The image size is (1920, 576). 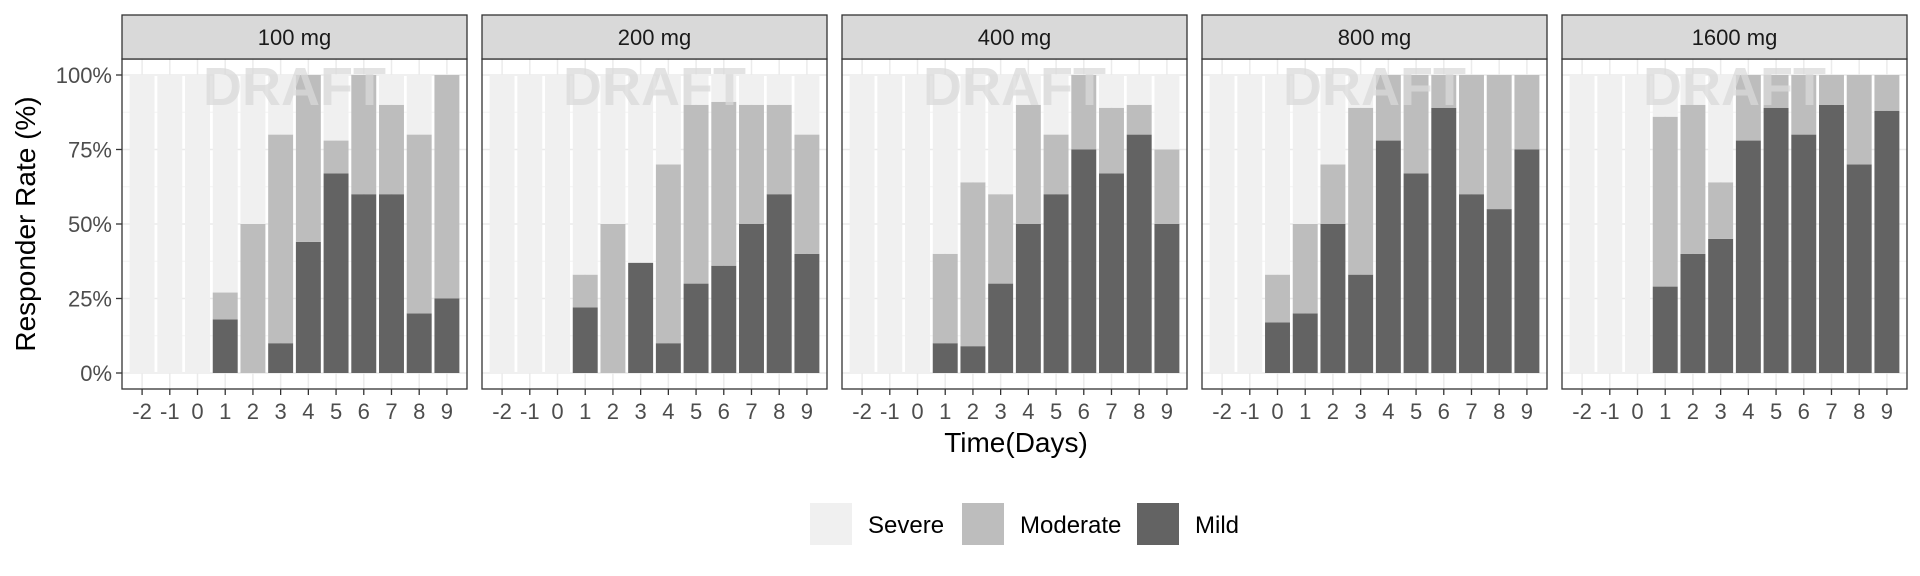 What do you see at coordinates (1734, 219) in the screenshot?
I see `facet-panel: DRAFT 1600 mg -2 -1 0 1 2 3 4 5 6 7 8 9` at bounding box center [1734, 219].